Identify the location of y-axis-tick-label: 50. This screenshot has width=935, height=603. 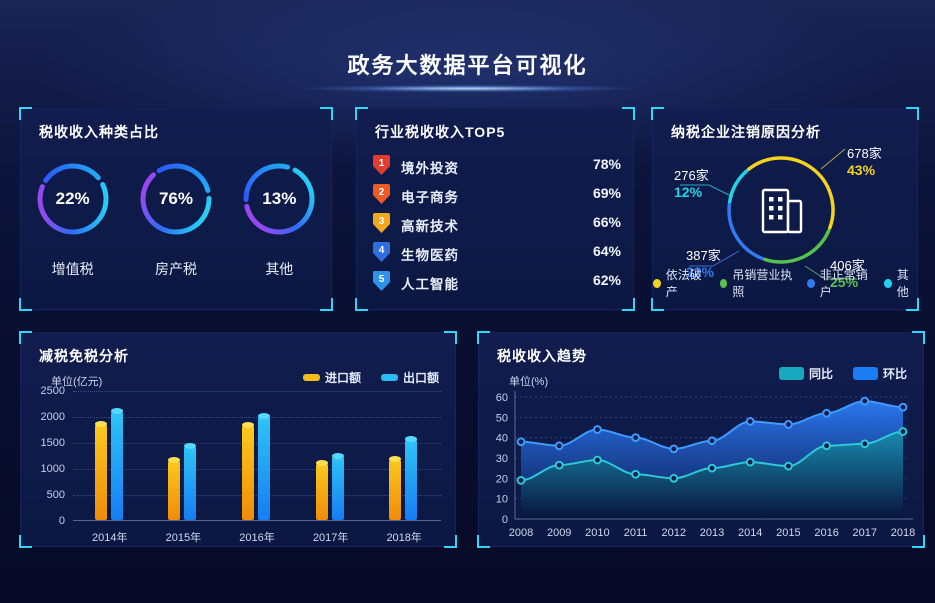
(502, 418).